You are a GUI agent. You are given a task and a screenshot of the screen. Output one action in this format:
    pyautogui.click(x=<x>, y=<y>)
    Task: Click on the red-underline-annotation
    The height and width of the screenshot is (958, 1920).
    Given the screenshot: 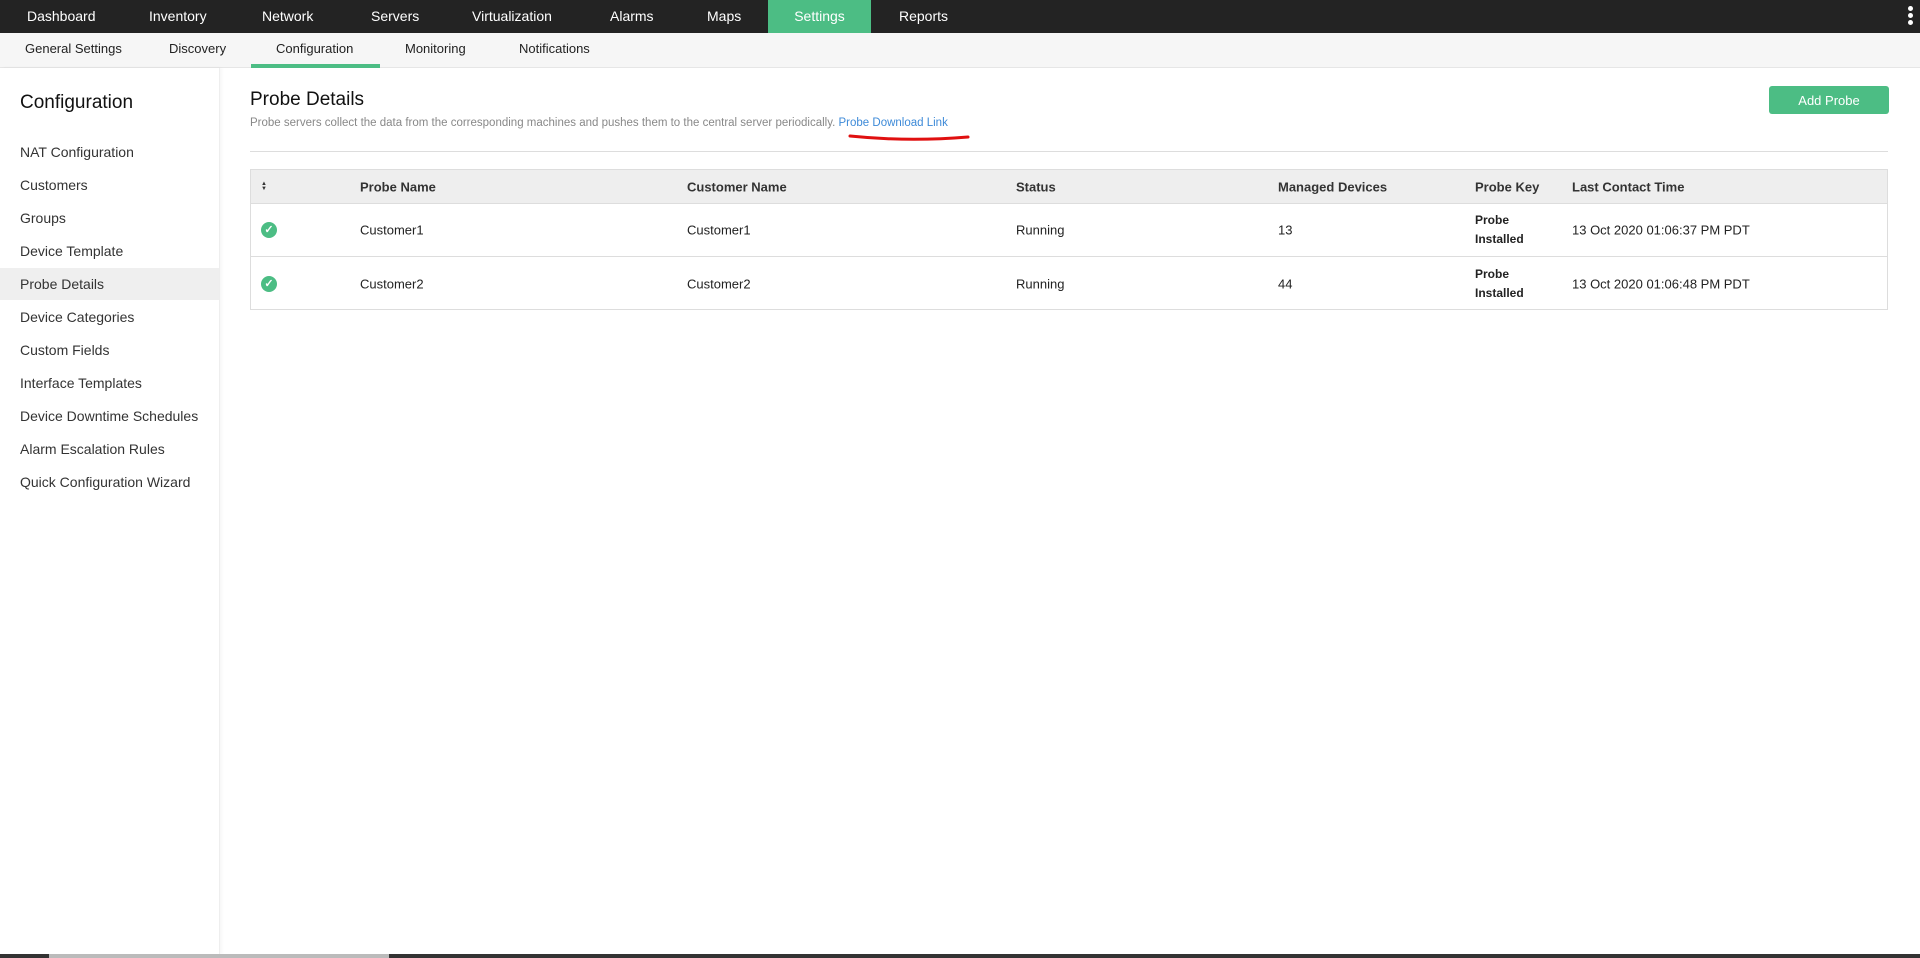 What is the action you would take?
    pyautogui.click(x=909, y=137)
    